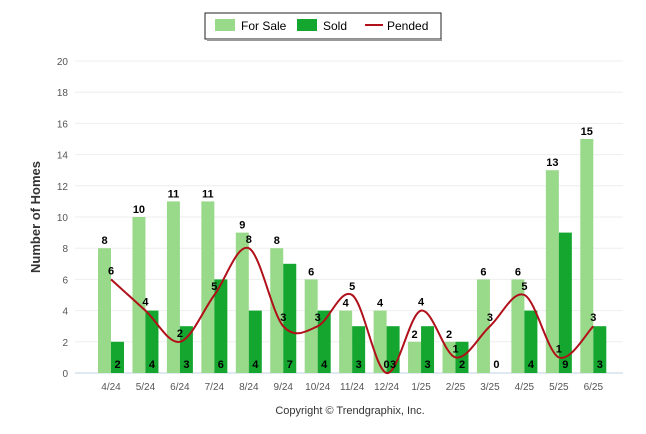 The width and height of the screenshot is (646, 434). I want to click on sold-value-label: 6, so click(221, 365).